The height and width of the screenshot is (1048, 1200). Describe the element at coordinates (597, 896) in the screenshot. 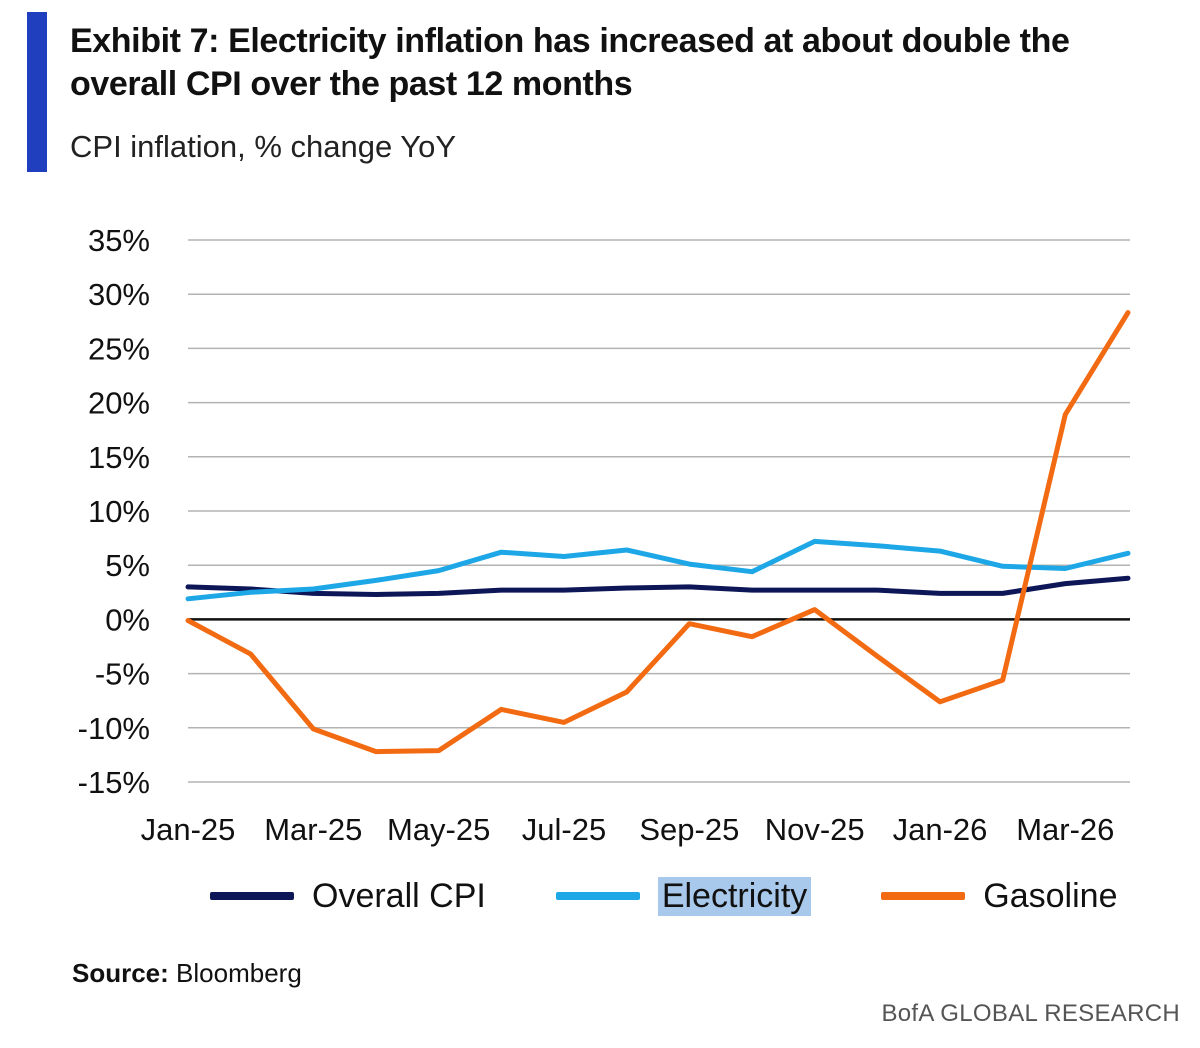

I see `legend-swatch-electricity` at that location.